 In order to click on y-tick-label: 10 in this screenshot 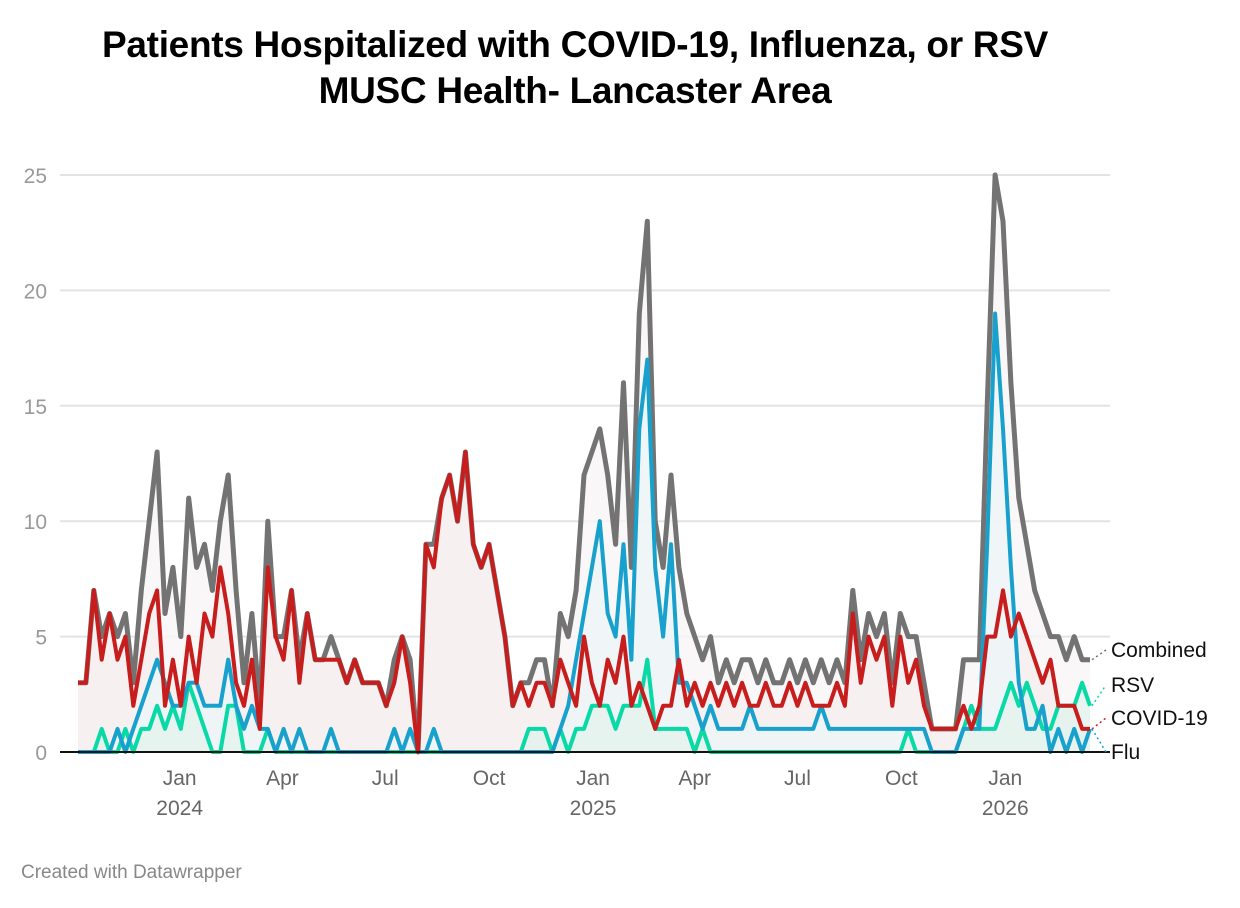, I will do `click(35, 522)`.